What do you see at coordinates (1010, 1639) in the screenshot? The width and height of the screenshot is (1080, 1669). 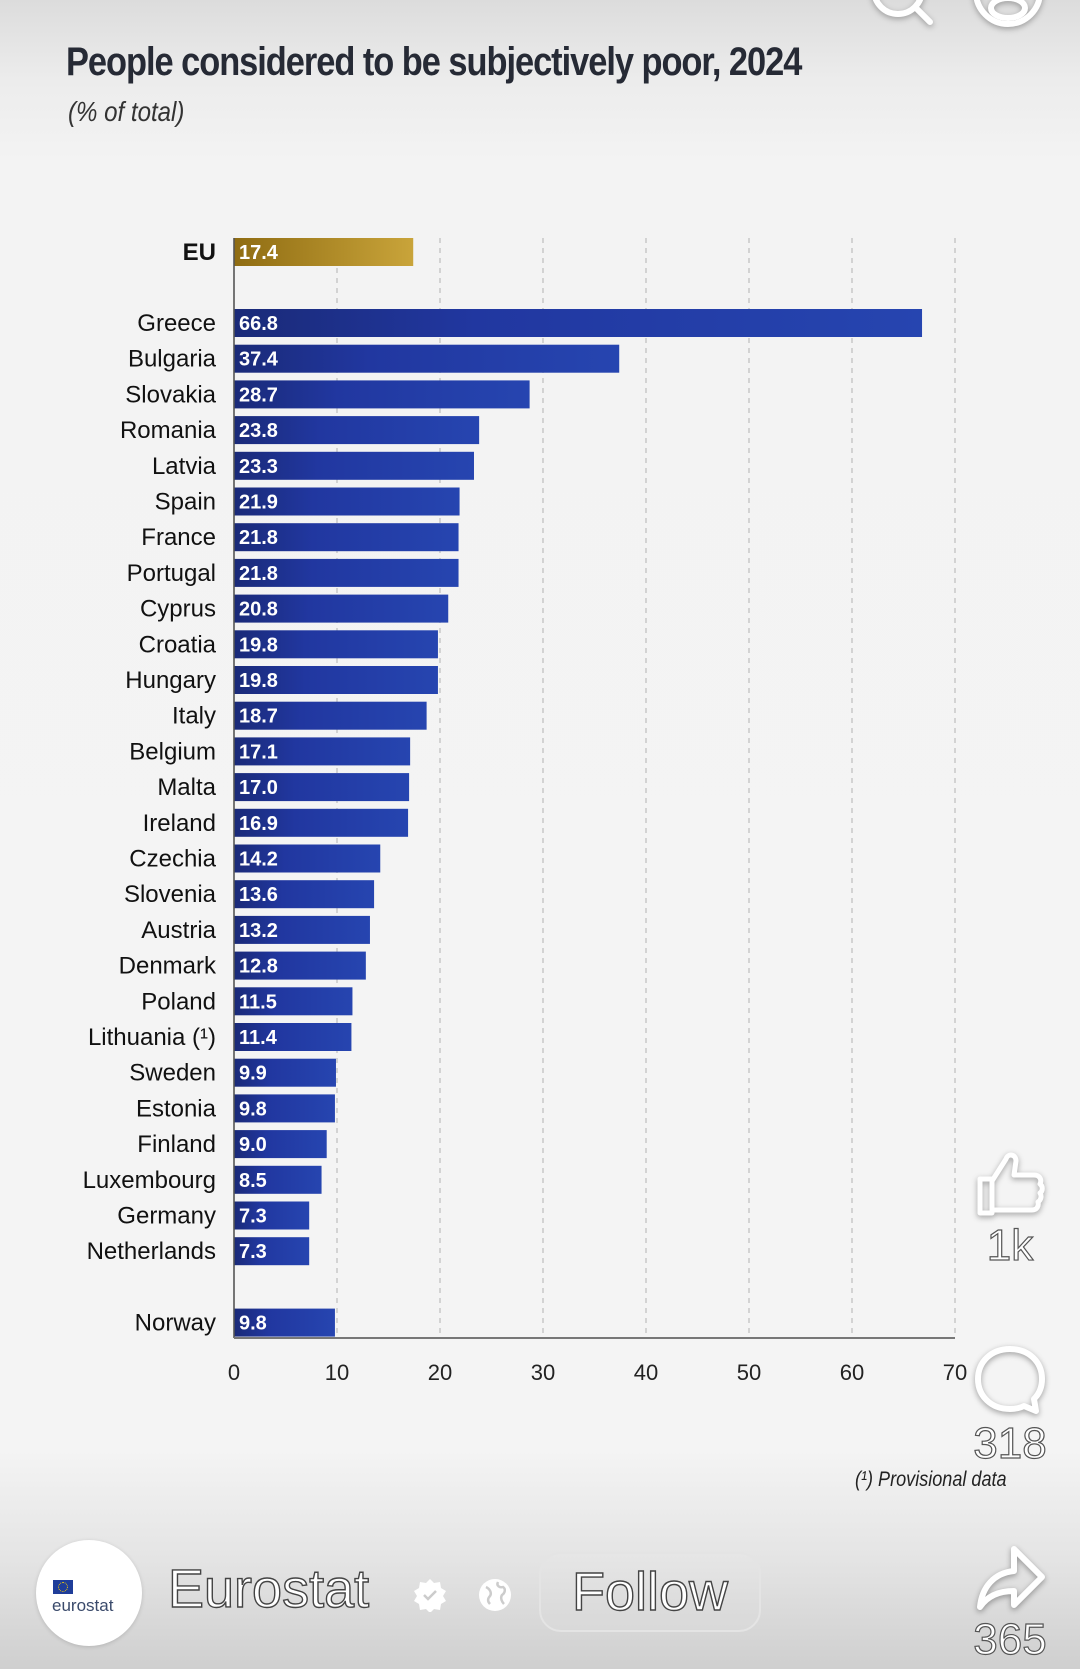 I see `shares-count: 365` at bounding box center [1010, 1639].